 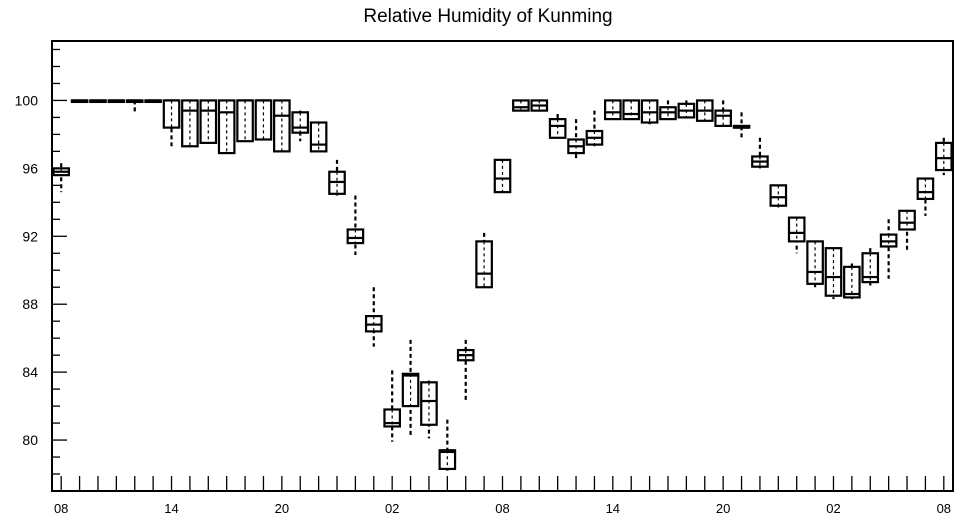 I want to click on y-tick-label: 96, so click(x=30, y=168).